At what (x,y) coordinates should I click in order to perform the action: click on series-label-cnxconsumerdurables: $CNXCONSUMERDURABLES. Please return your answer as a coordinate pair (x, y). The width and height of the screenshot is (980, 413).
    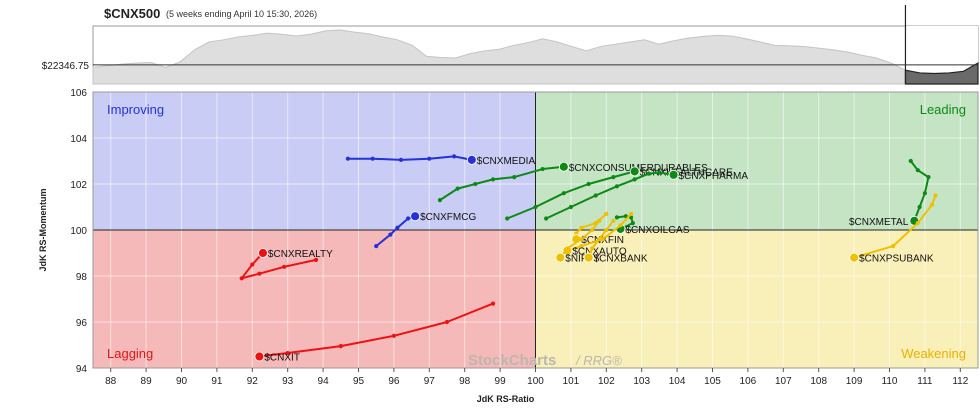
    Looking at the image, I should click on (638, 168).